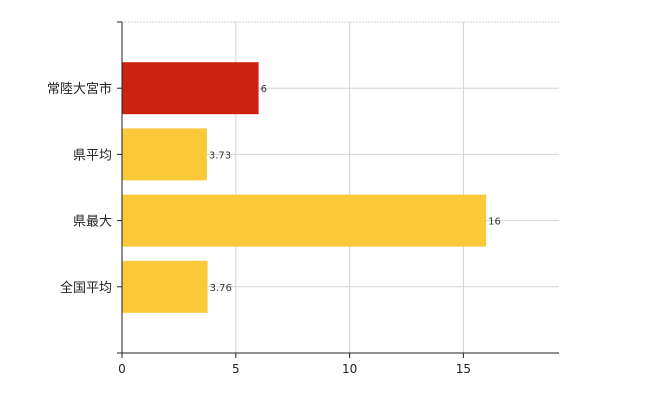  What do you see at coordinates (86, 288) in the screenshot?
I see `category-label: 全国平均` at bounding box center [86, 288].